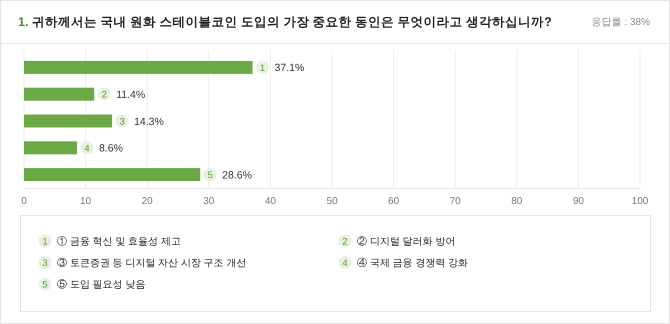 This screenshot has height=324, width=670. What do you see at coordinates (289, 68) in the screenshot?
I see `data-label: 37.1%` at bounding box center [289, 68].